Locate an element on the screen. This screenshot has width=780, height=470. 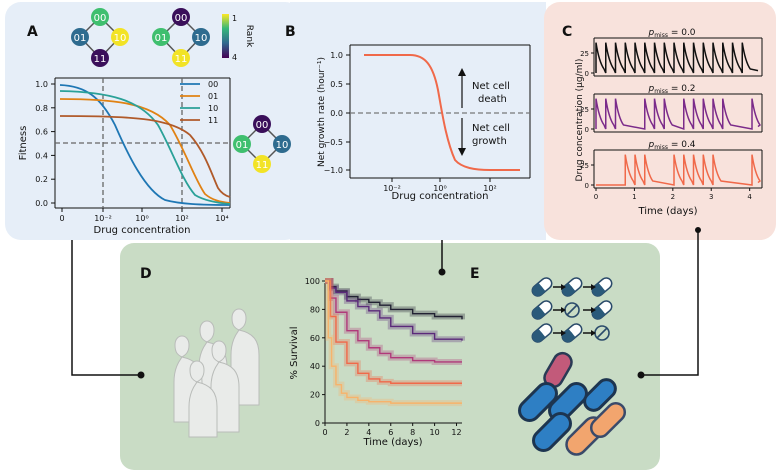
panel-a-yticks: 0.0 0.2 0.4 0.6 0.8 1.0 is located at coordinates (45, 144).